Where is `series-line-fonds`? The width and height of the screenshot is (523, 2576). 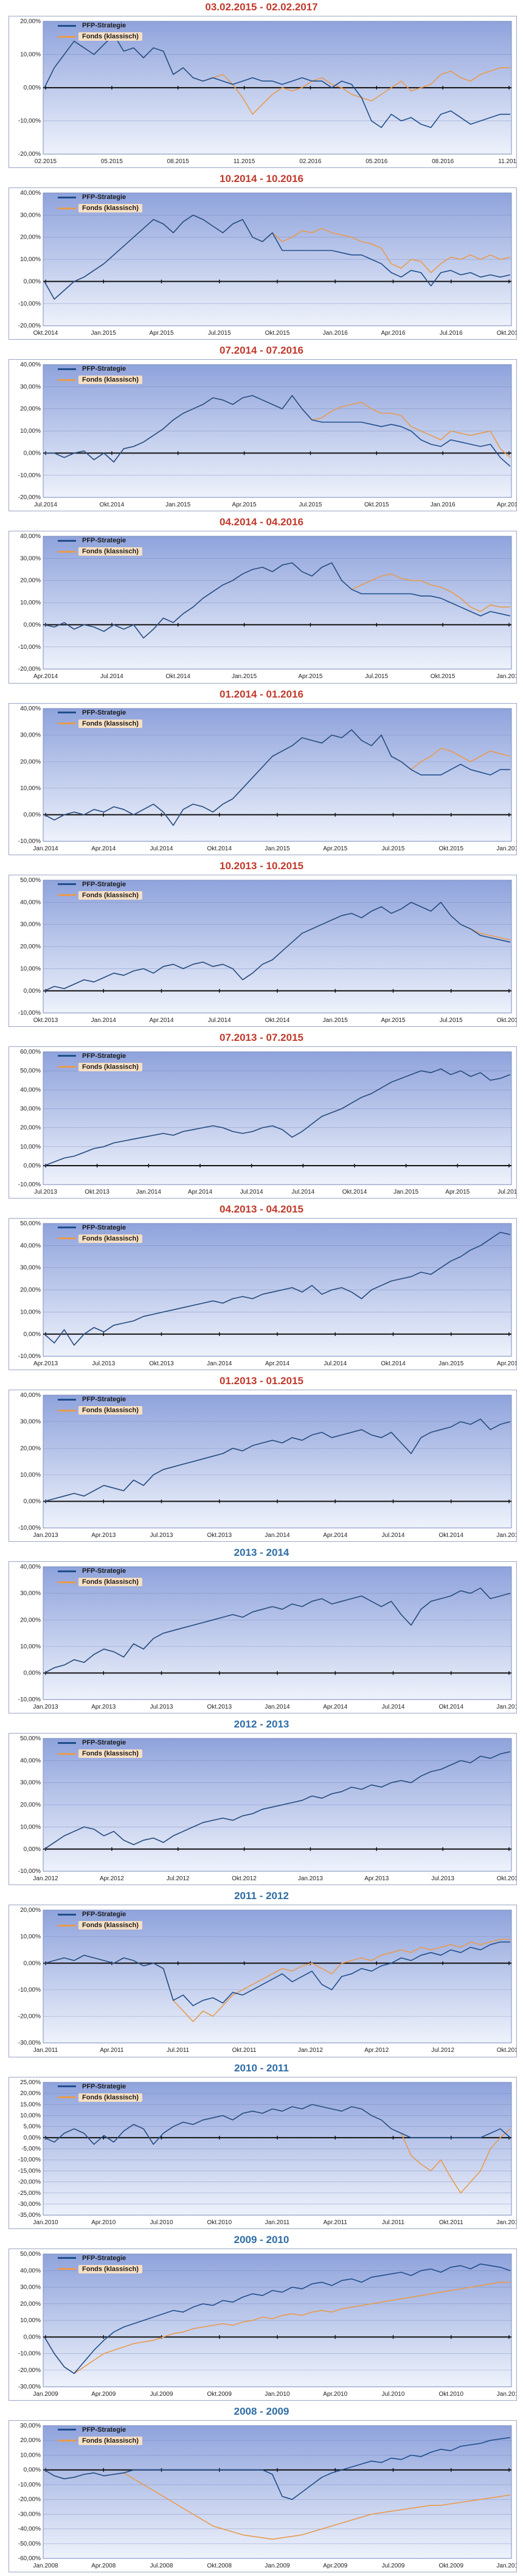
series-line-fonds is located at coordinates (277, 2327).